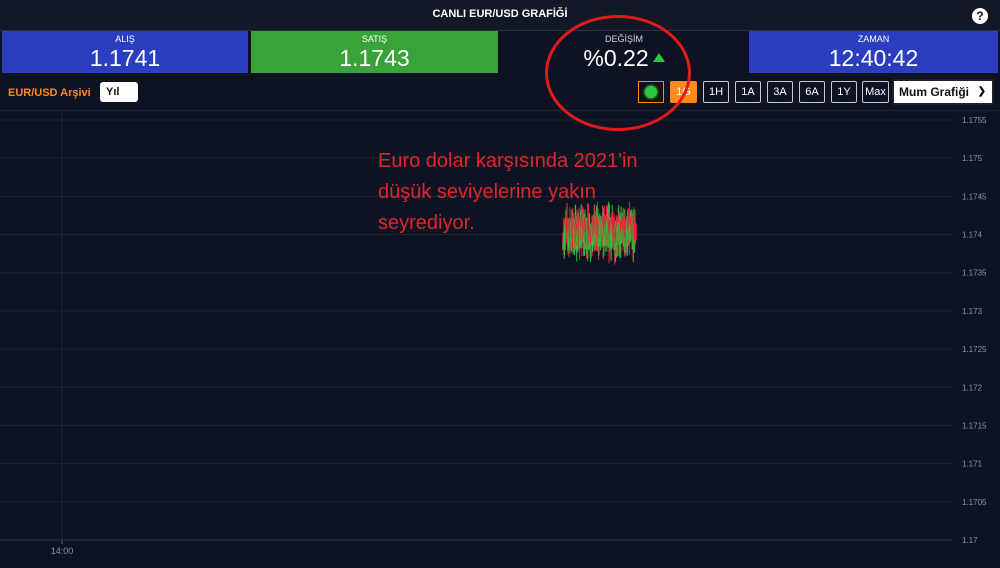 The image size is (1000, 568). I want to click on y-tick-label: 1.173, so click(972, 311).